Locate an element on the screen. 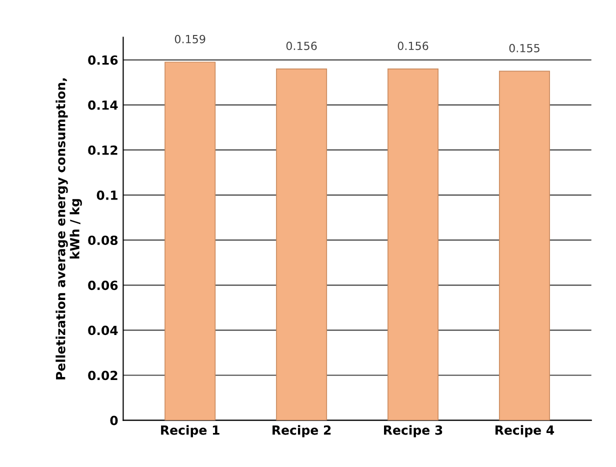 The image size is (616, 467). y-tick-label: 0.12 is located at coordinates (103, 150).